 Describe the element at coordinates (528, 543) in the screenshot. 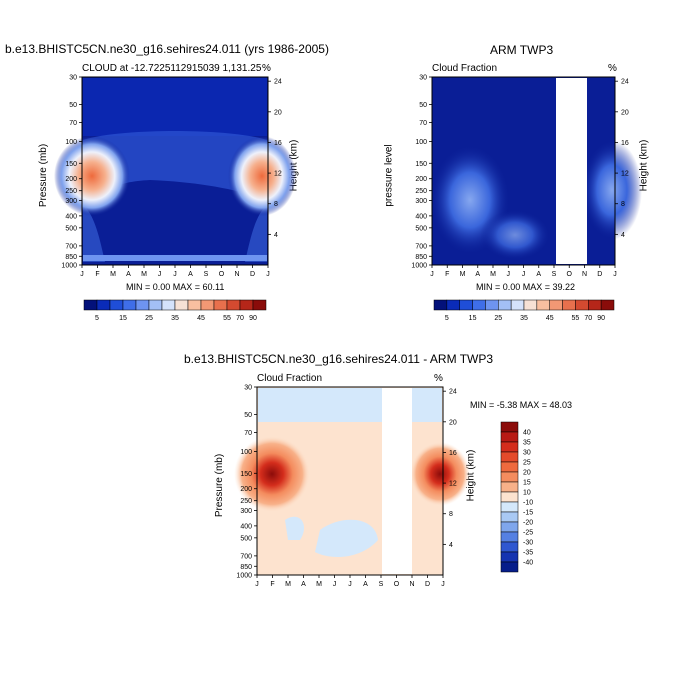

I see `colorbar-label: -30` at that location.